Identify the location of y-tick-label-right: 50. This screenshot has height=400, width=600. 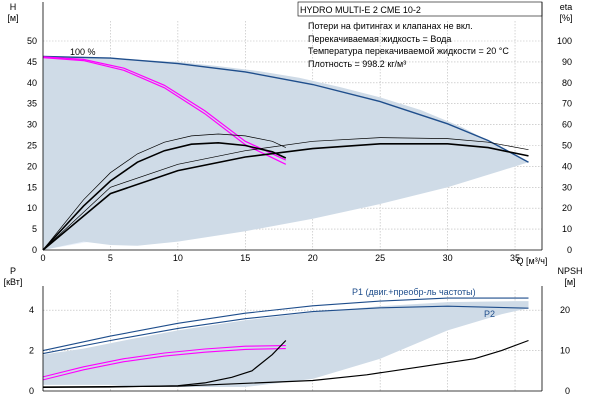
(567, 146).